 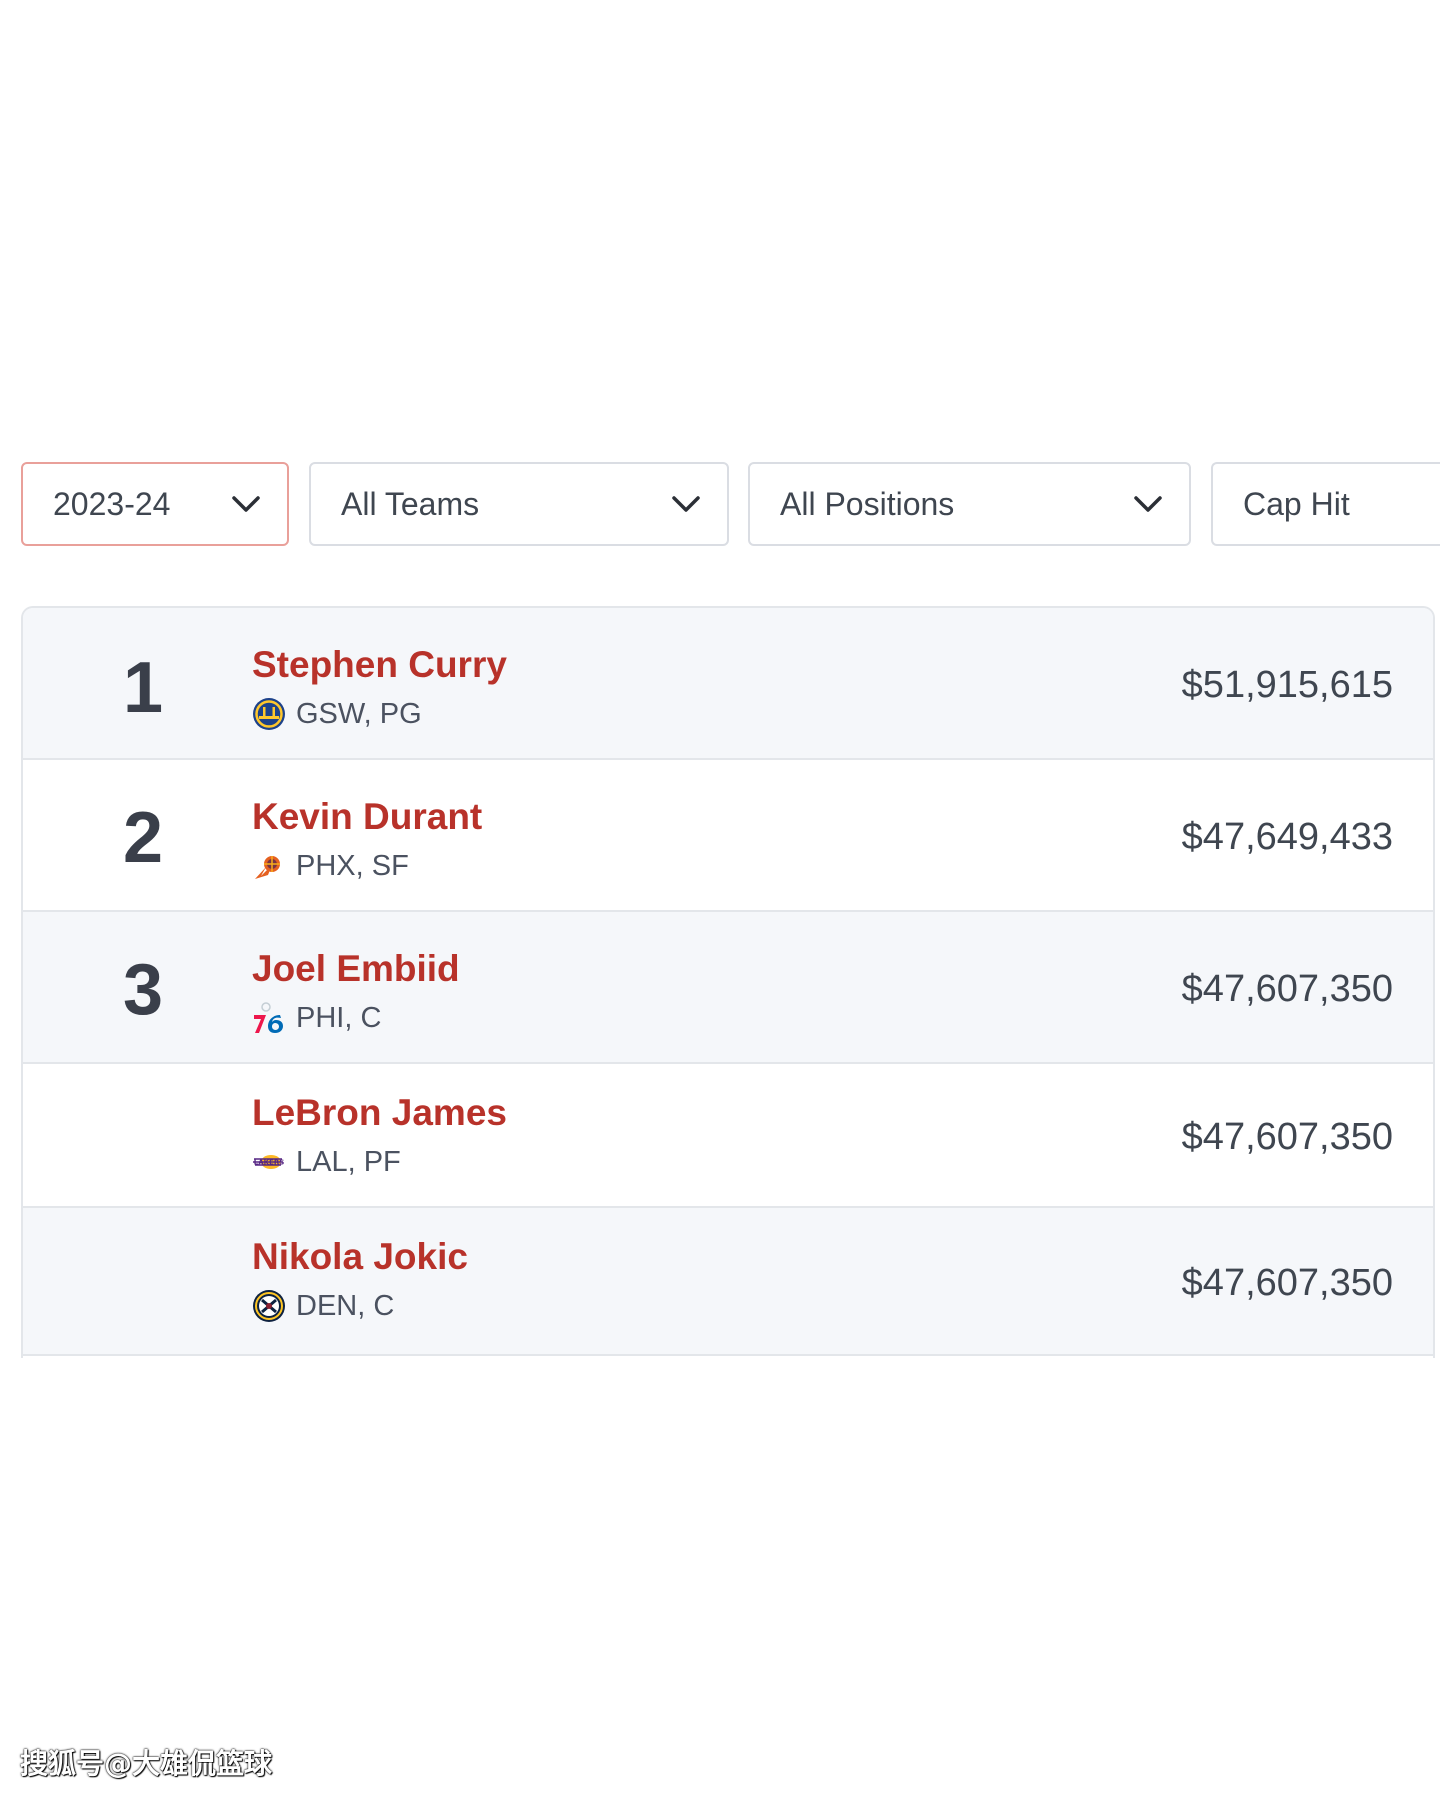 I want to click on table-row: Nikola Jokic DEN, C $47,607,350, so click(x=728, y=1282).